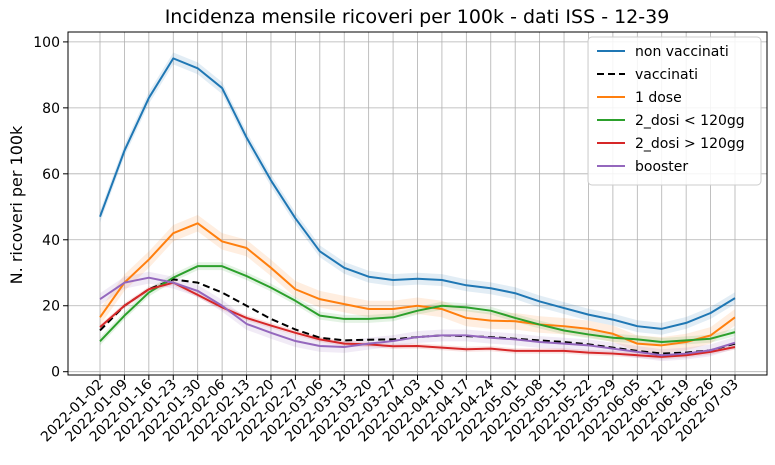 The height and width of the screenshot is (465, 775). I want to click on legend-label: 2_dosi > 120gg, so click(690, 144).